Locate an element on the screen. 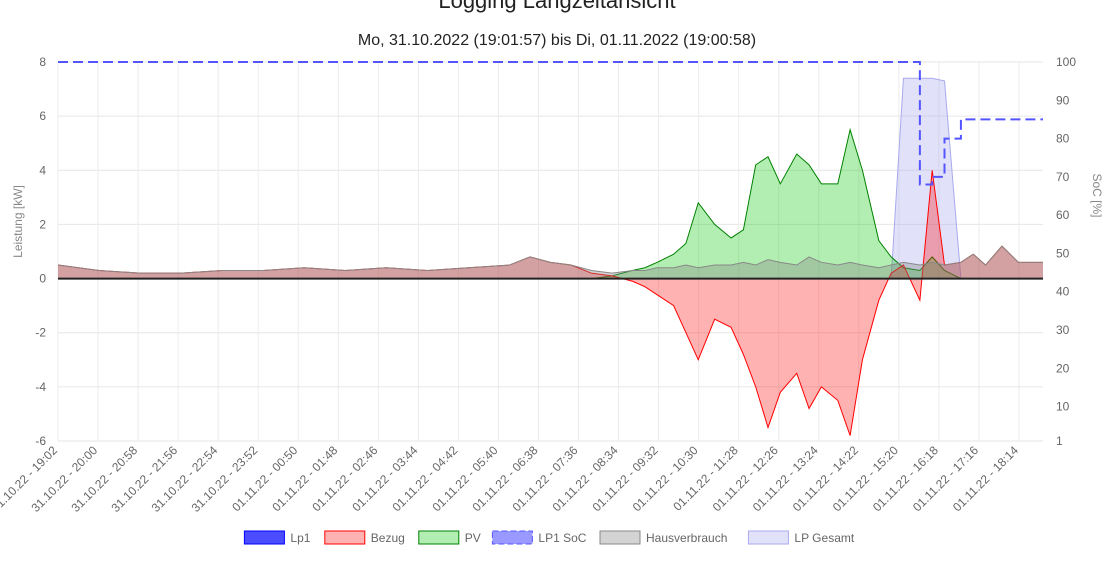 This screenshot has height=561, width=1114. legend-item-lp1: Lp1 is located at coordinates (277, 537).